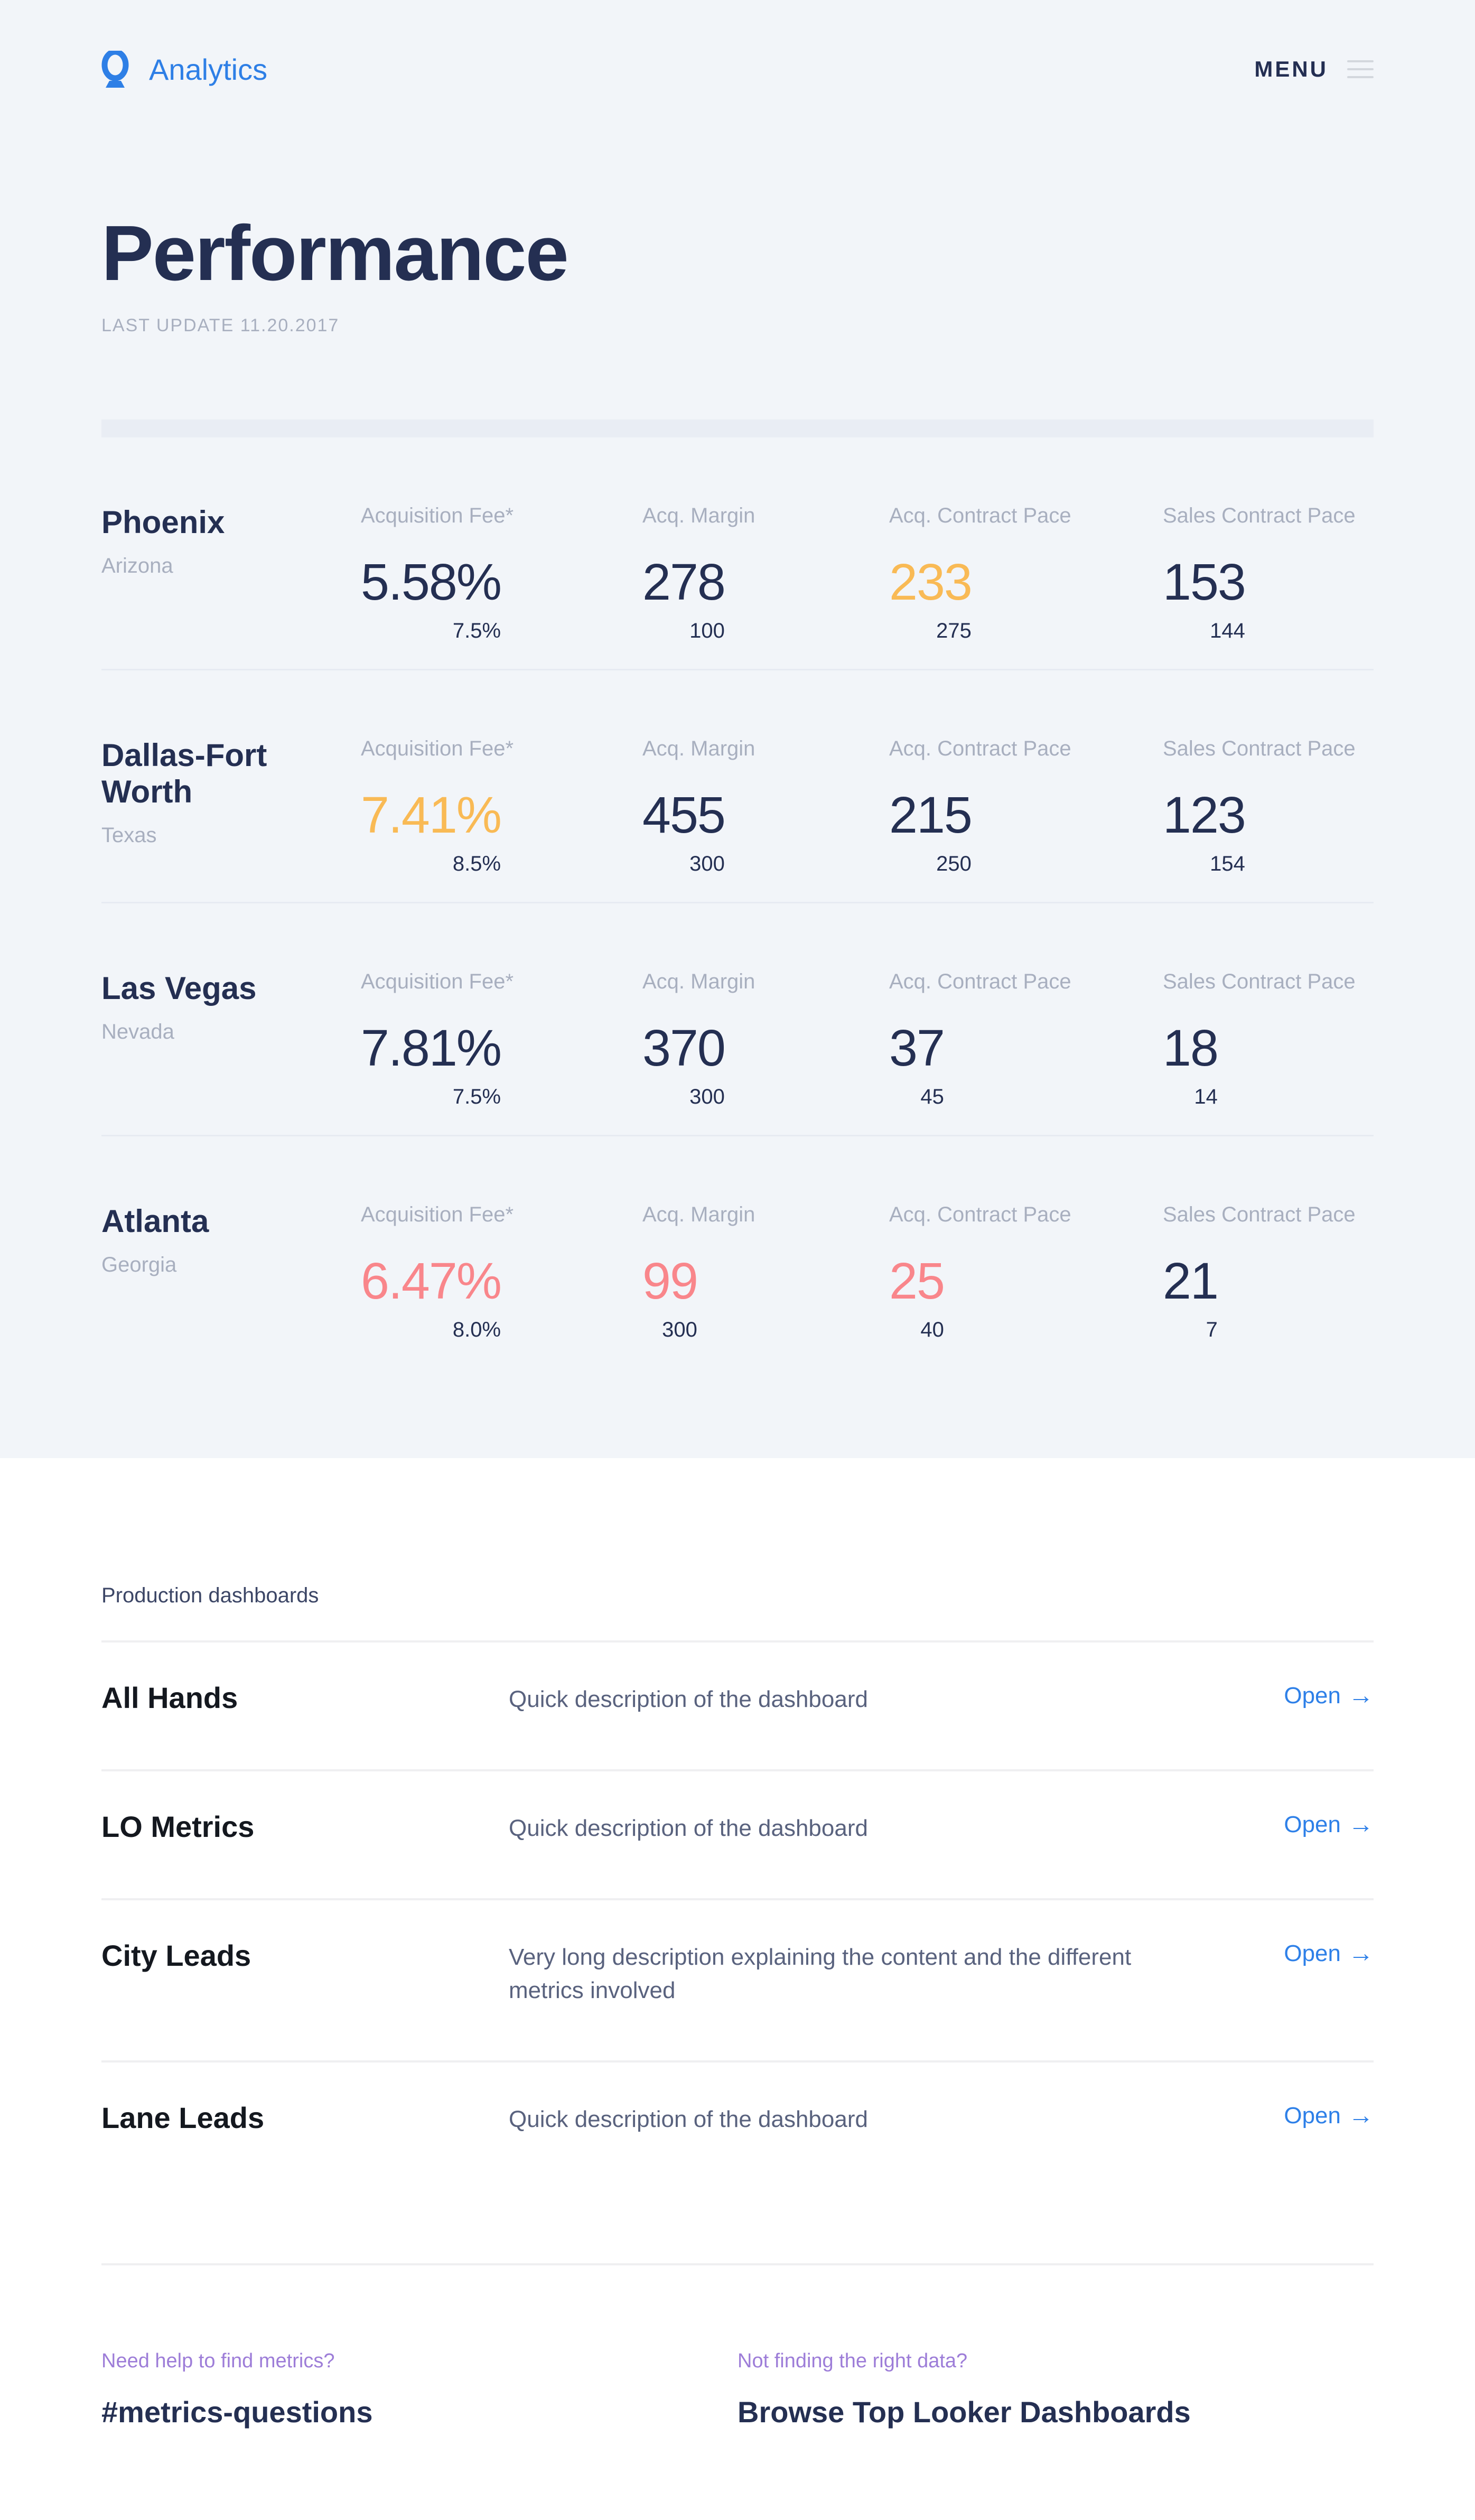  I want to click on metric-target: 7, so click(1212, 1330).